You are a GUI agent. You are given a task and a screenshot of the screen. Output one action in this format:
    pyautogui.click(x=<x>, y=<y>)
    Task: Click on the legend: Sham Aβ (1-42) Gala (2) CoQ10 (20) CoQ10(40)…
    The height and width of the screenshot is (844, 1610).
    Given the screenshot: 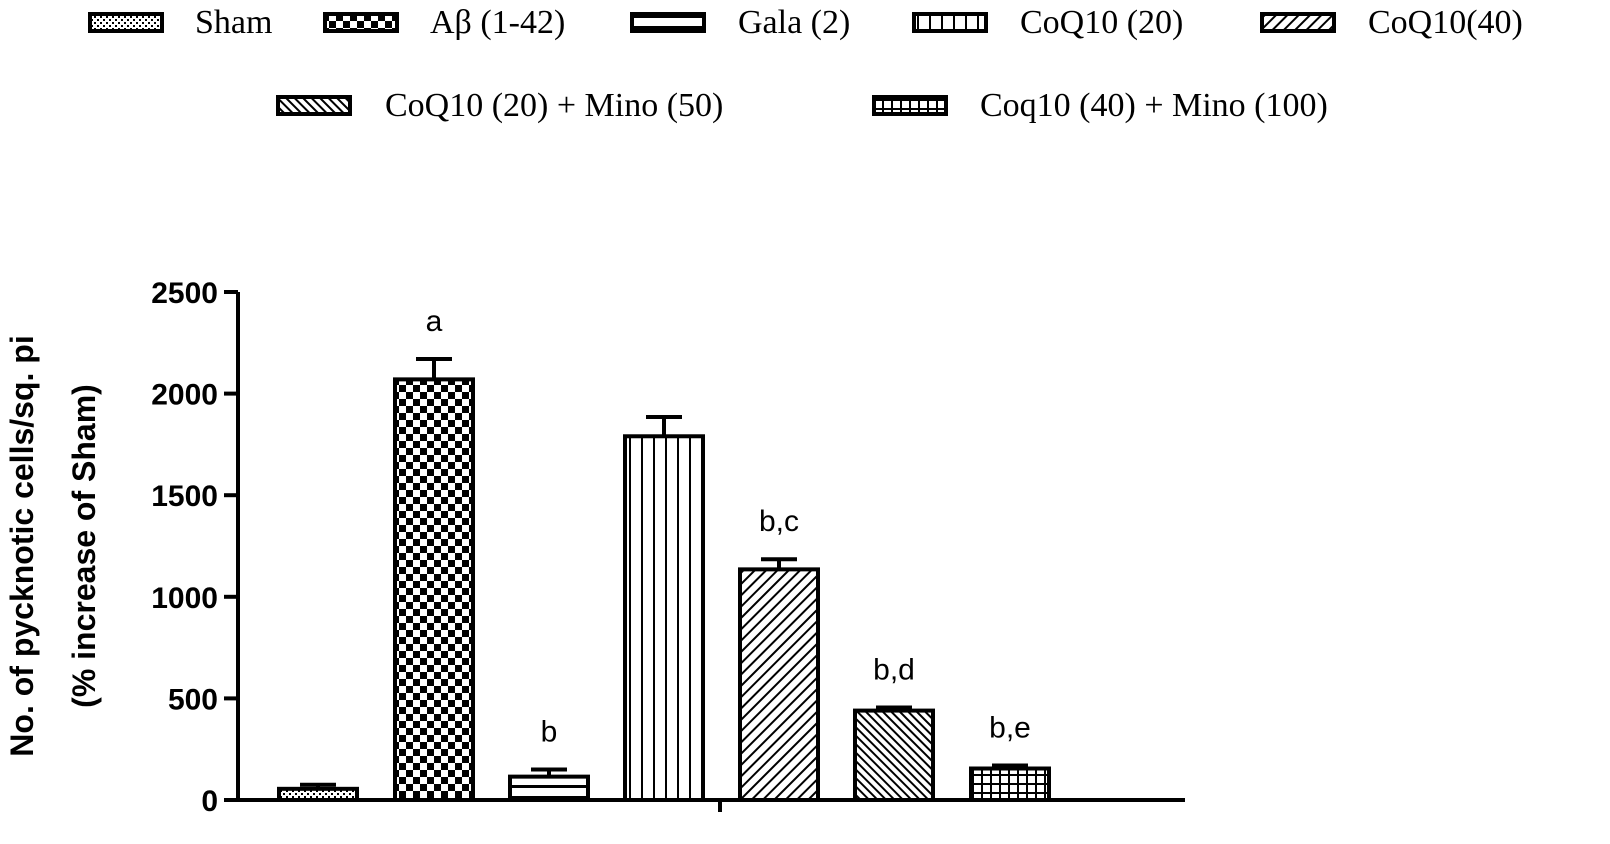 What is the action you would take?
    pyautogui.click(x=805, y=64)
    